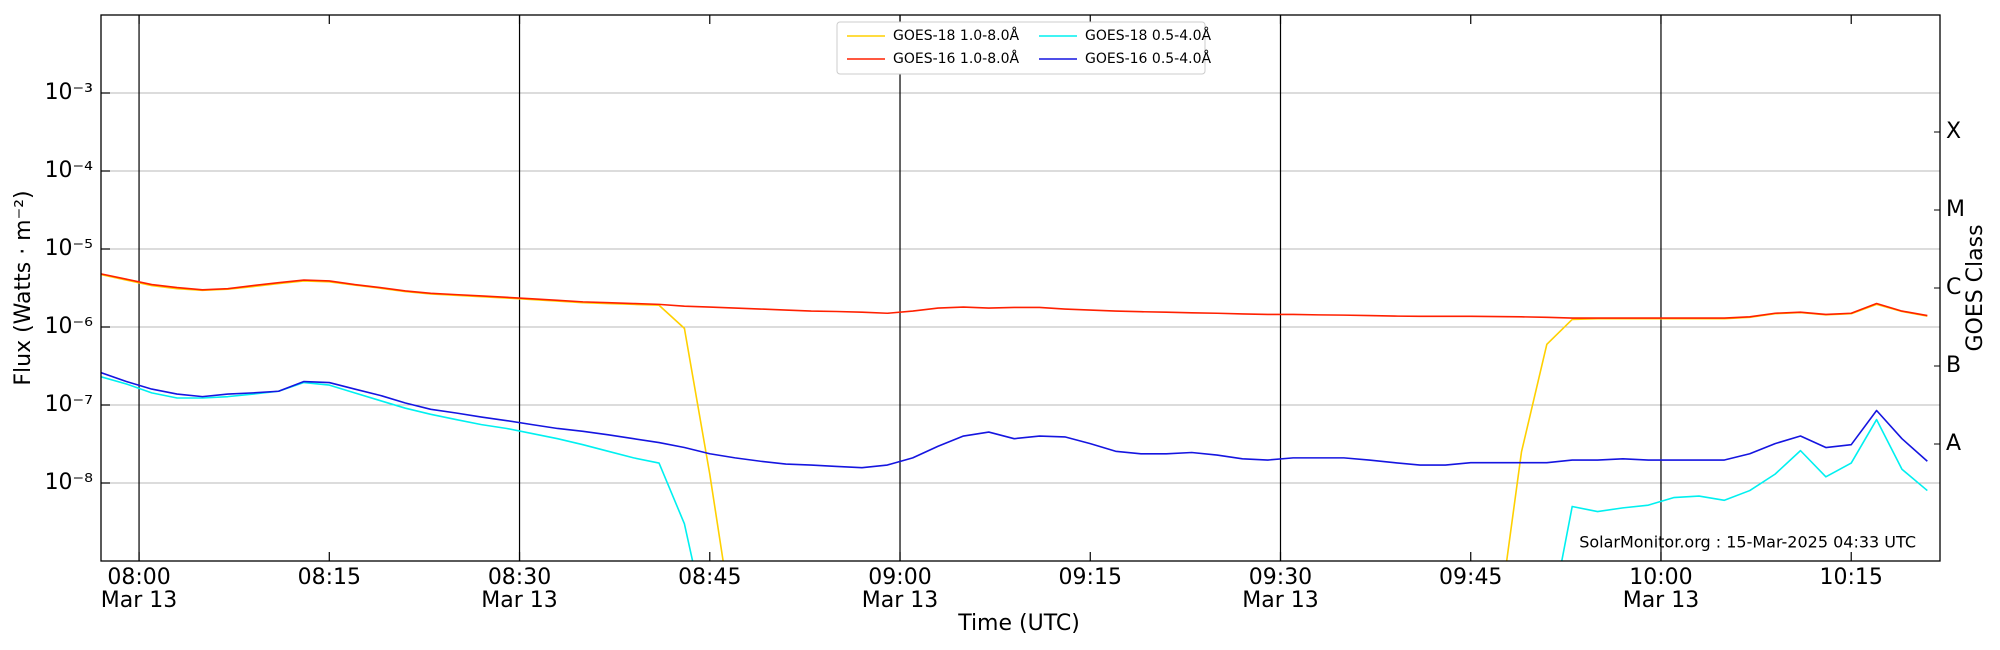  What do you see at coordinates (956, 35) in the screenshot?
I see `legend-label: GOES-18 1.0-8.0Å` at bounding box center [956, 35].